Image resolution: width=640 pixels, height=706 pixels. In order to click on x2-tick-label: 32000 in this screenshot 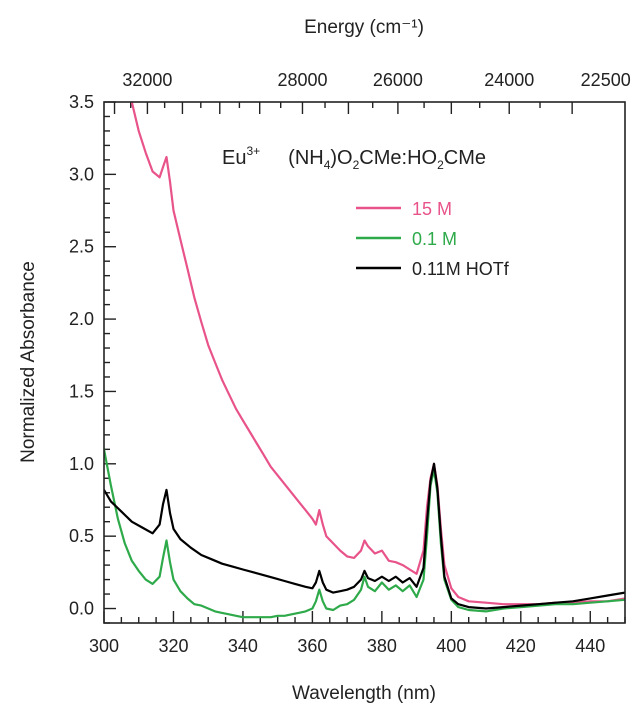, I will do `click(147, 80)`.